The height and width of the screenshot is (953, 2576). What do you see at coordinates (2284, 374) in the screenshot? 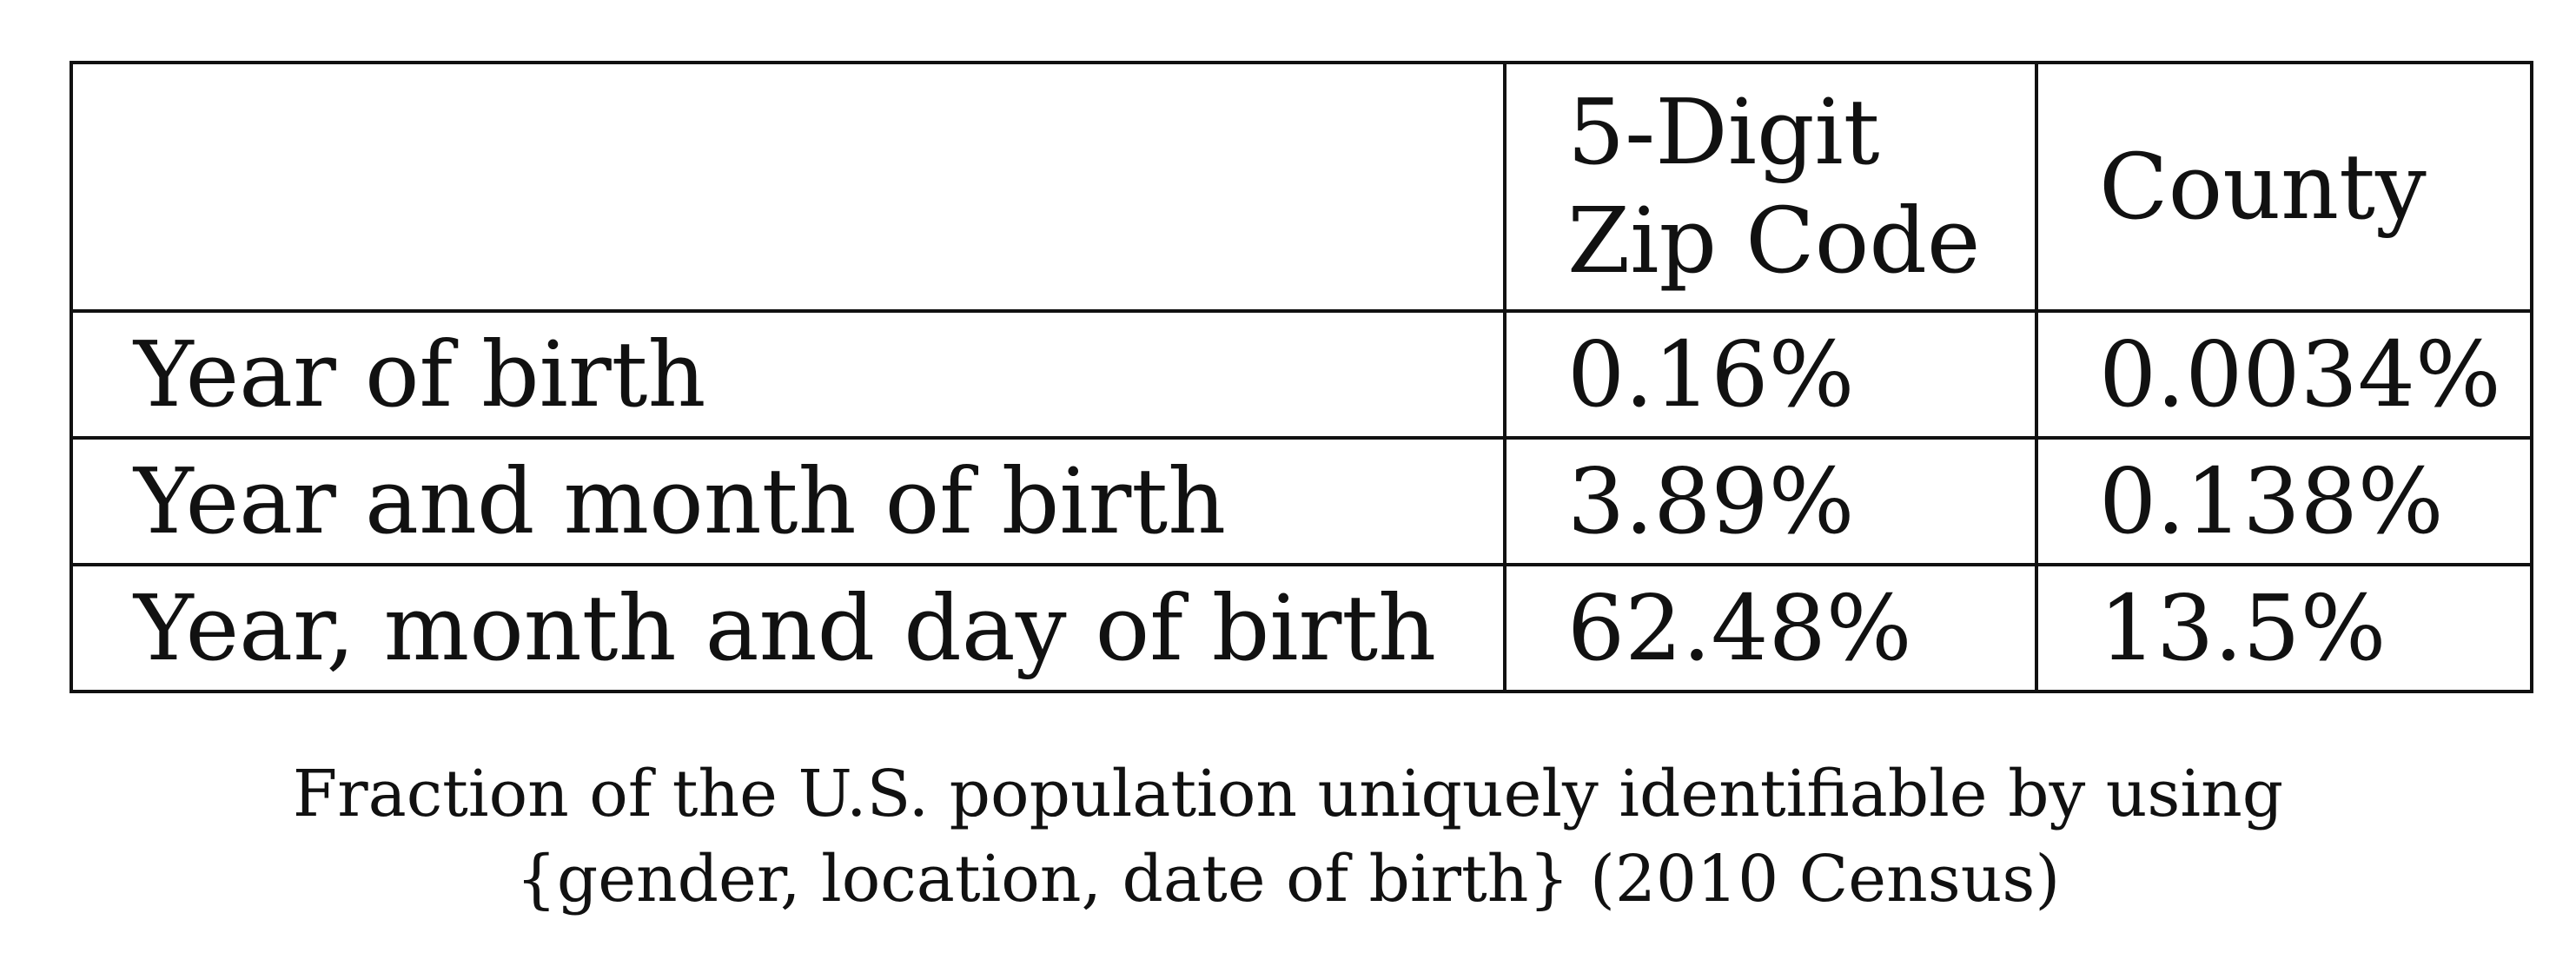
I see `county-value: 0.0034%` at bounding box center [2284, 374].